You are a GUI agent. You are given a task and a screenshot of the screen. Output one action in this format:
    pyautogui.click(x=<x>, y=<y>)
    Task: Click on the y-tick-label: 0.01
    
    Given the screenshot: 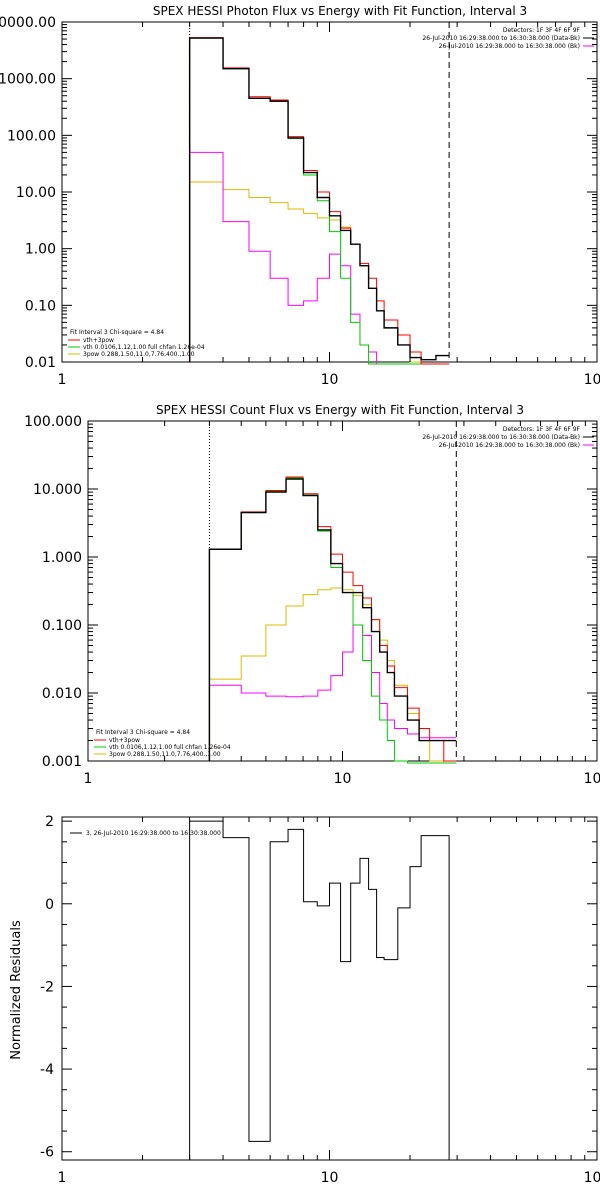 What is the action you would take?
    pyautogui.click(x=40, y=363)
    